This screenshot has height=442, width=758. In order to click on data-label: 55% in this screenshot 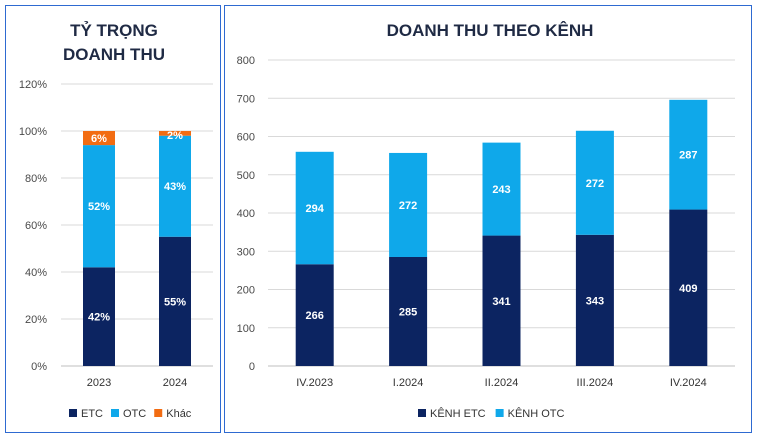, I will do `click(175, 302)`.